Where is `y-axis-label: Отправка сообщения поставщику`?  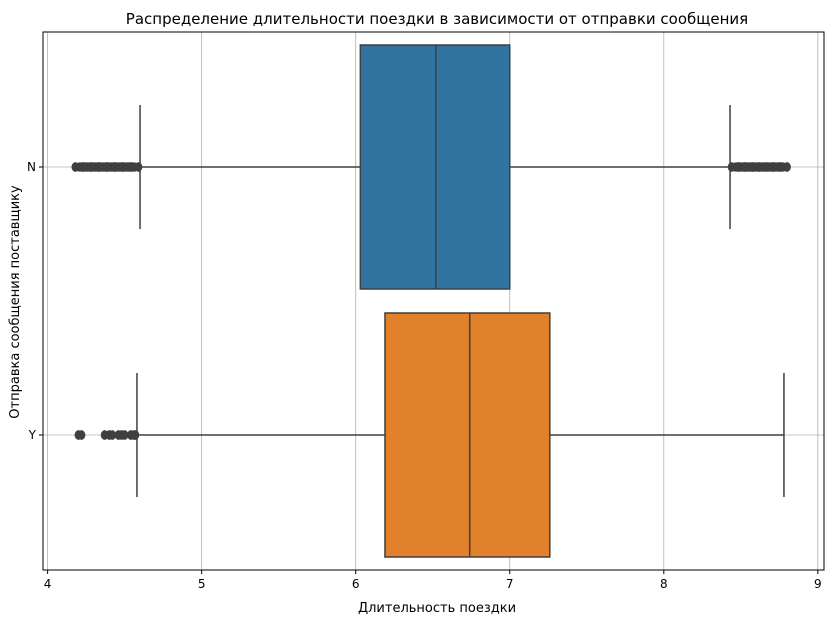
y-axis-label: Отправка сообщения поставщику is located at coordinates (15, 302).